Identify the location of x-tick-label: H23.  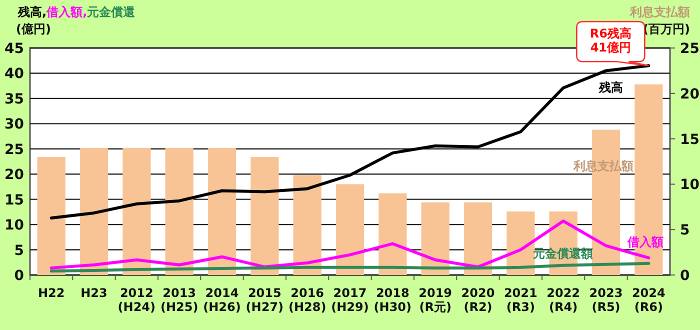
(94, 293).